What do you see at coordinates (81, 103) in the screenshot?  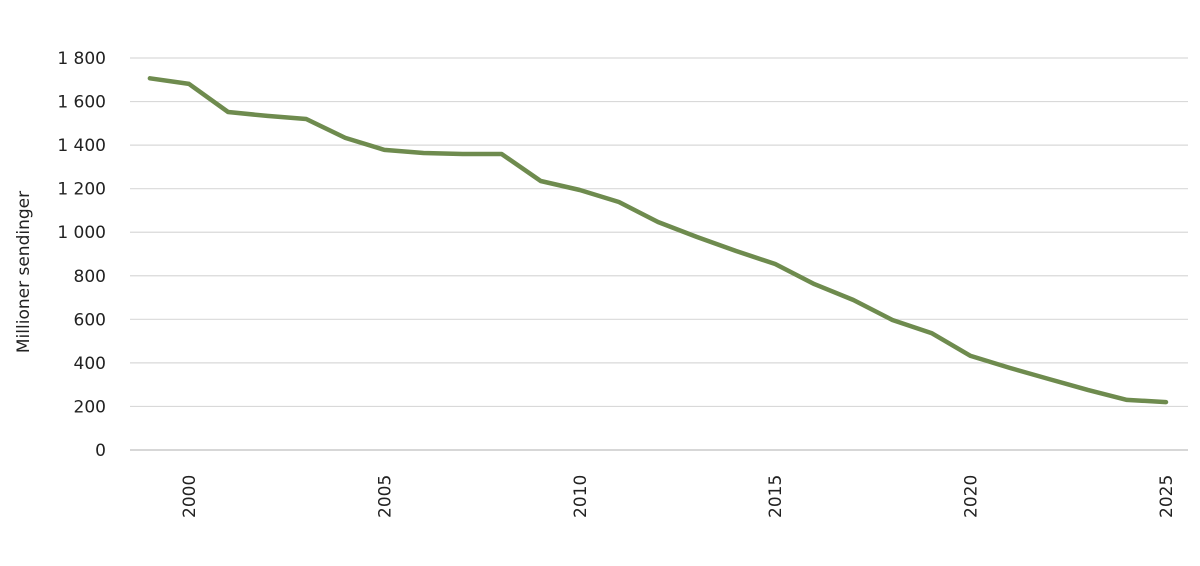 I see `y-tick-label: 1 600` at bounding box center [81, 103].